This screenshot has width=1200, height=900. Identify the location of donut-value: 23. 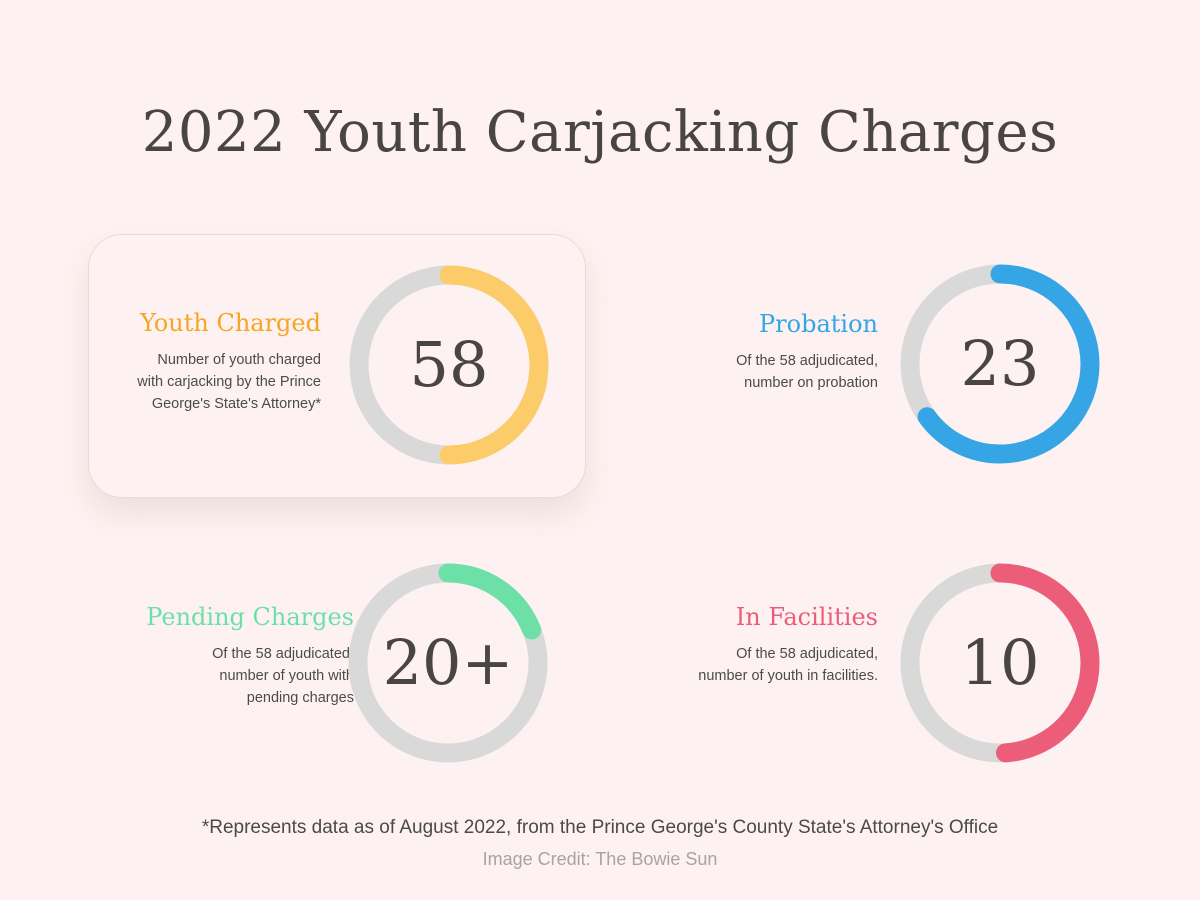
(1000, 363).